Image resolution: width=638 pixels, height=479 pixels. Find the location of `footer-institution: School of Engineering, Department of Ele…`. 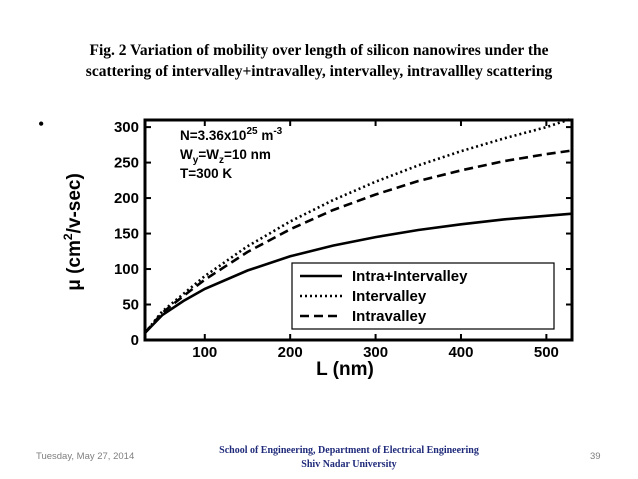

footer-institution: School of Engineering, Department of Ele… is located at coordinates (349, 458).